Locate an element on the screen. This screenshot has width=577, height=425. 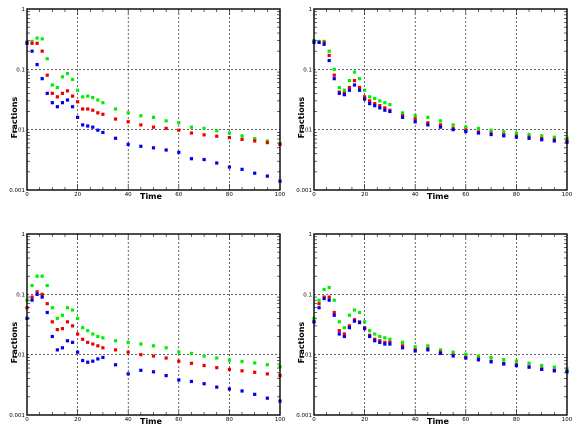
x-tick-label: 100 is located at coordinates (280, 195).